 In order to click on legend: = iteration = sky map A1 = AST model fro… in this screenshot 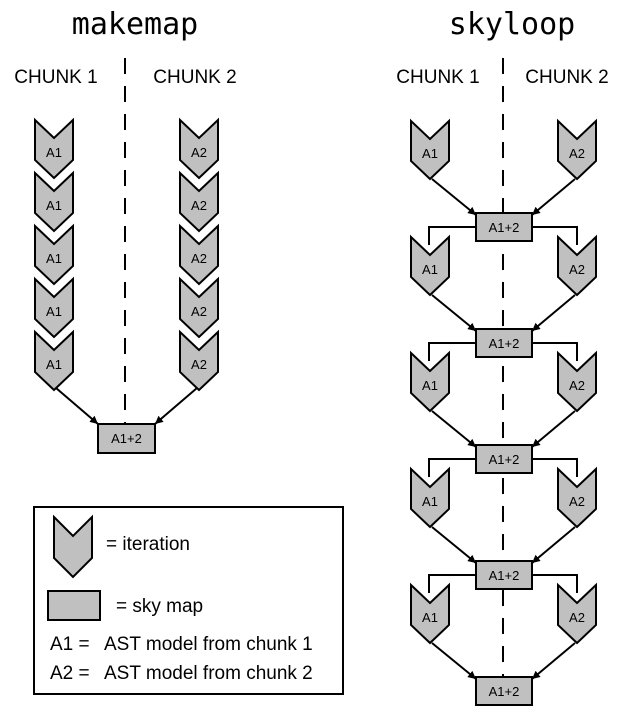, I will do `click(188, 600)`.